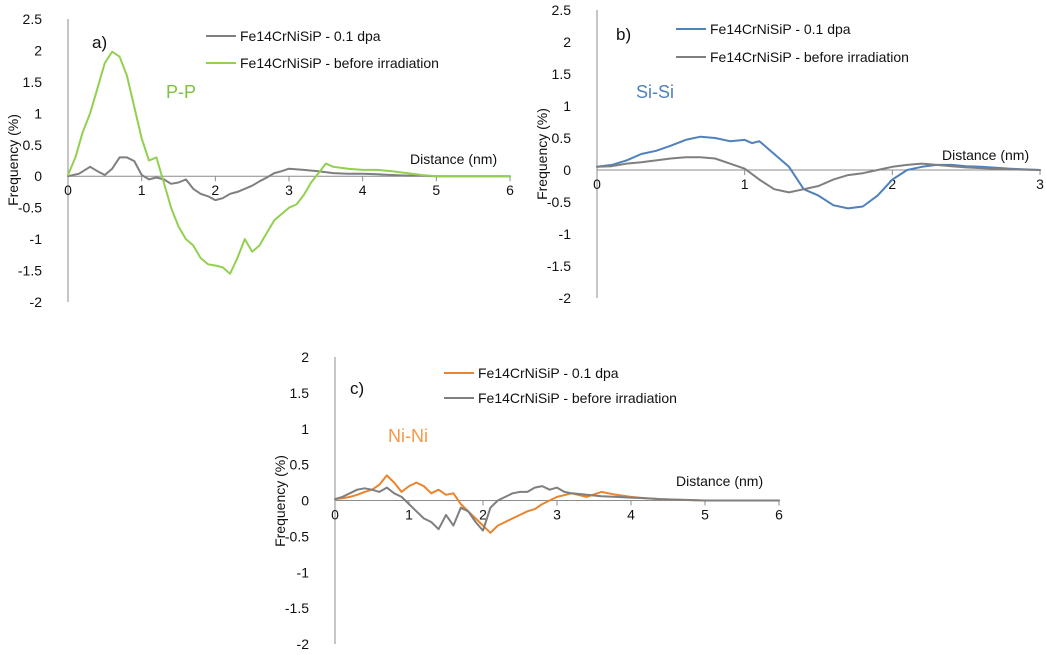  What do you see at coordinates (357, 388) in the screenshot?
I see `panel-label: c)` at bounding box center [357, 388].